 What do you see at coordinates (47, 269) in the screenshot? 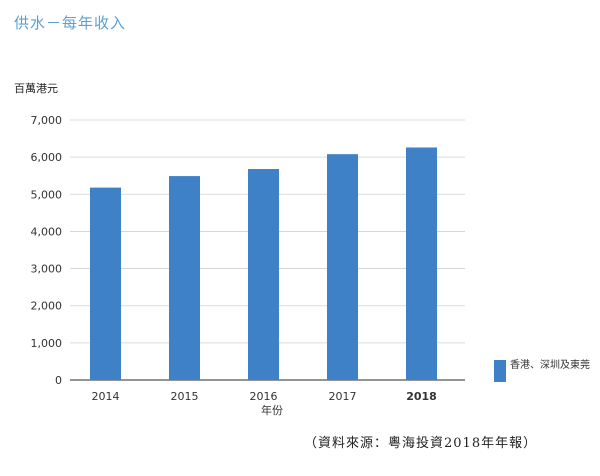
I see `y-tick-label: 3,000` at bounding box center [47, 269].